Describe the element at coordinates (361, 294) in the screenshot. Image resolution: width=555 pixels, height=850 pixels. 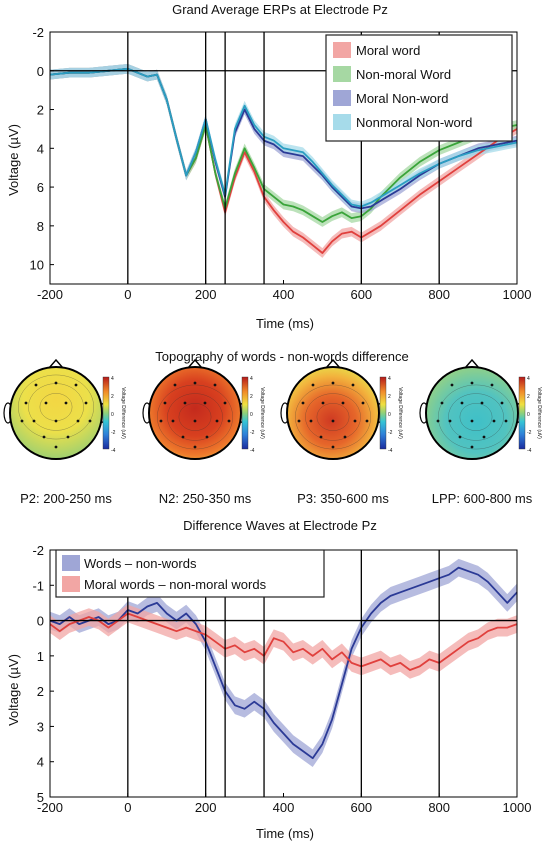
I see `panel-a-x-tick-label: 600` at that location.